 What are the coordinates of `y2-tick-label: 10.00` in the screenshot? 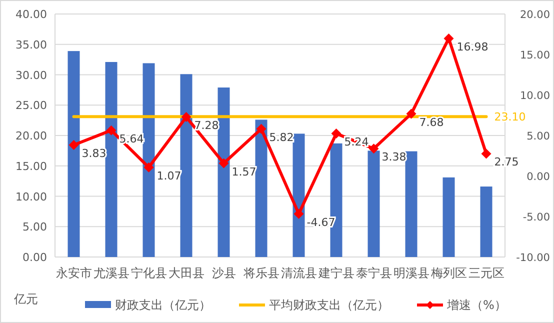 It's located at (535, 96).